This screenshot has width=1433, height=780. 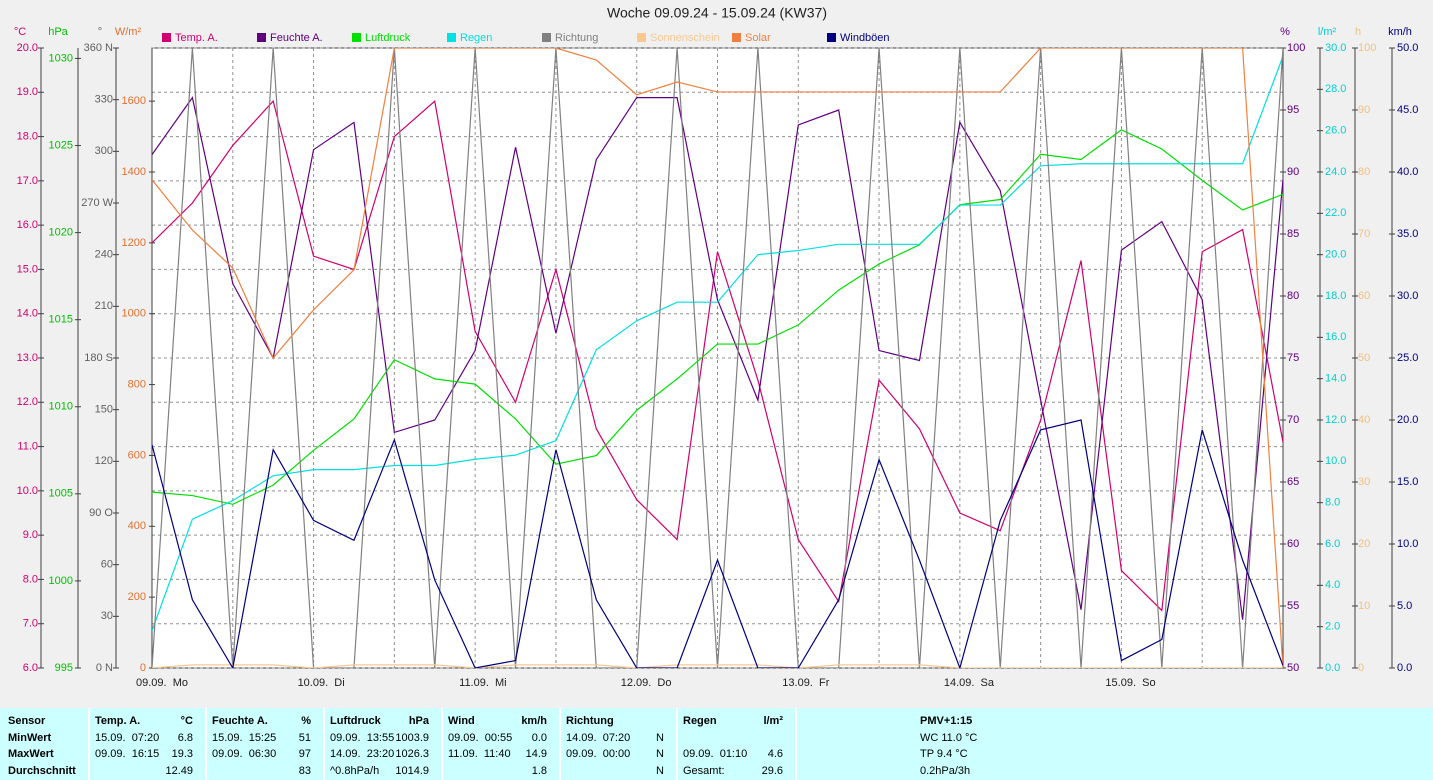 What do you see at coordinates (1293, 110) in the screenshot?
I see `y-tick-label: 95` at bounding box center [1293, 110].